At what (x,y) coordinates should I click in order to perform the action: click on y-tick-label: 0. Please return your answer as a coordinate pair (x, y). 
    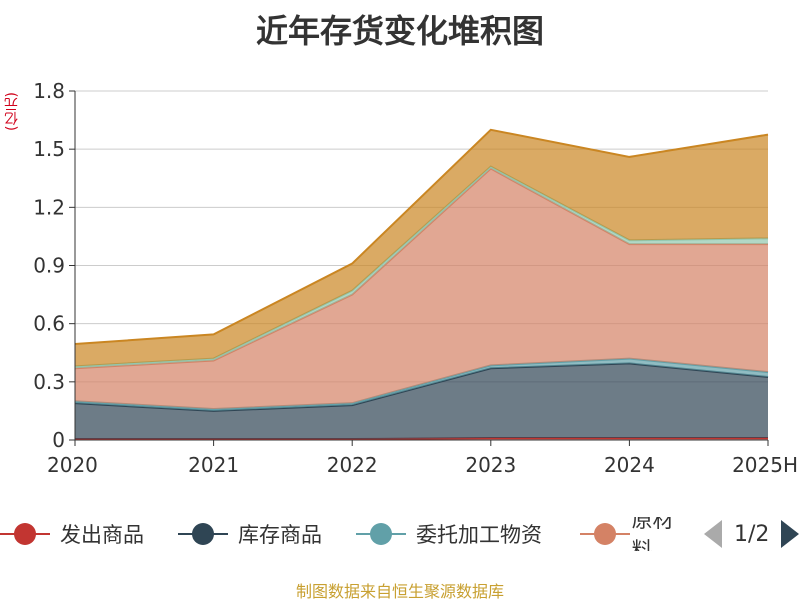
    Looking at the image, I should click on (58, 440).